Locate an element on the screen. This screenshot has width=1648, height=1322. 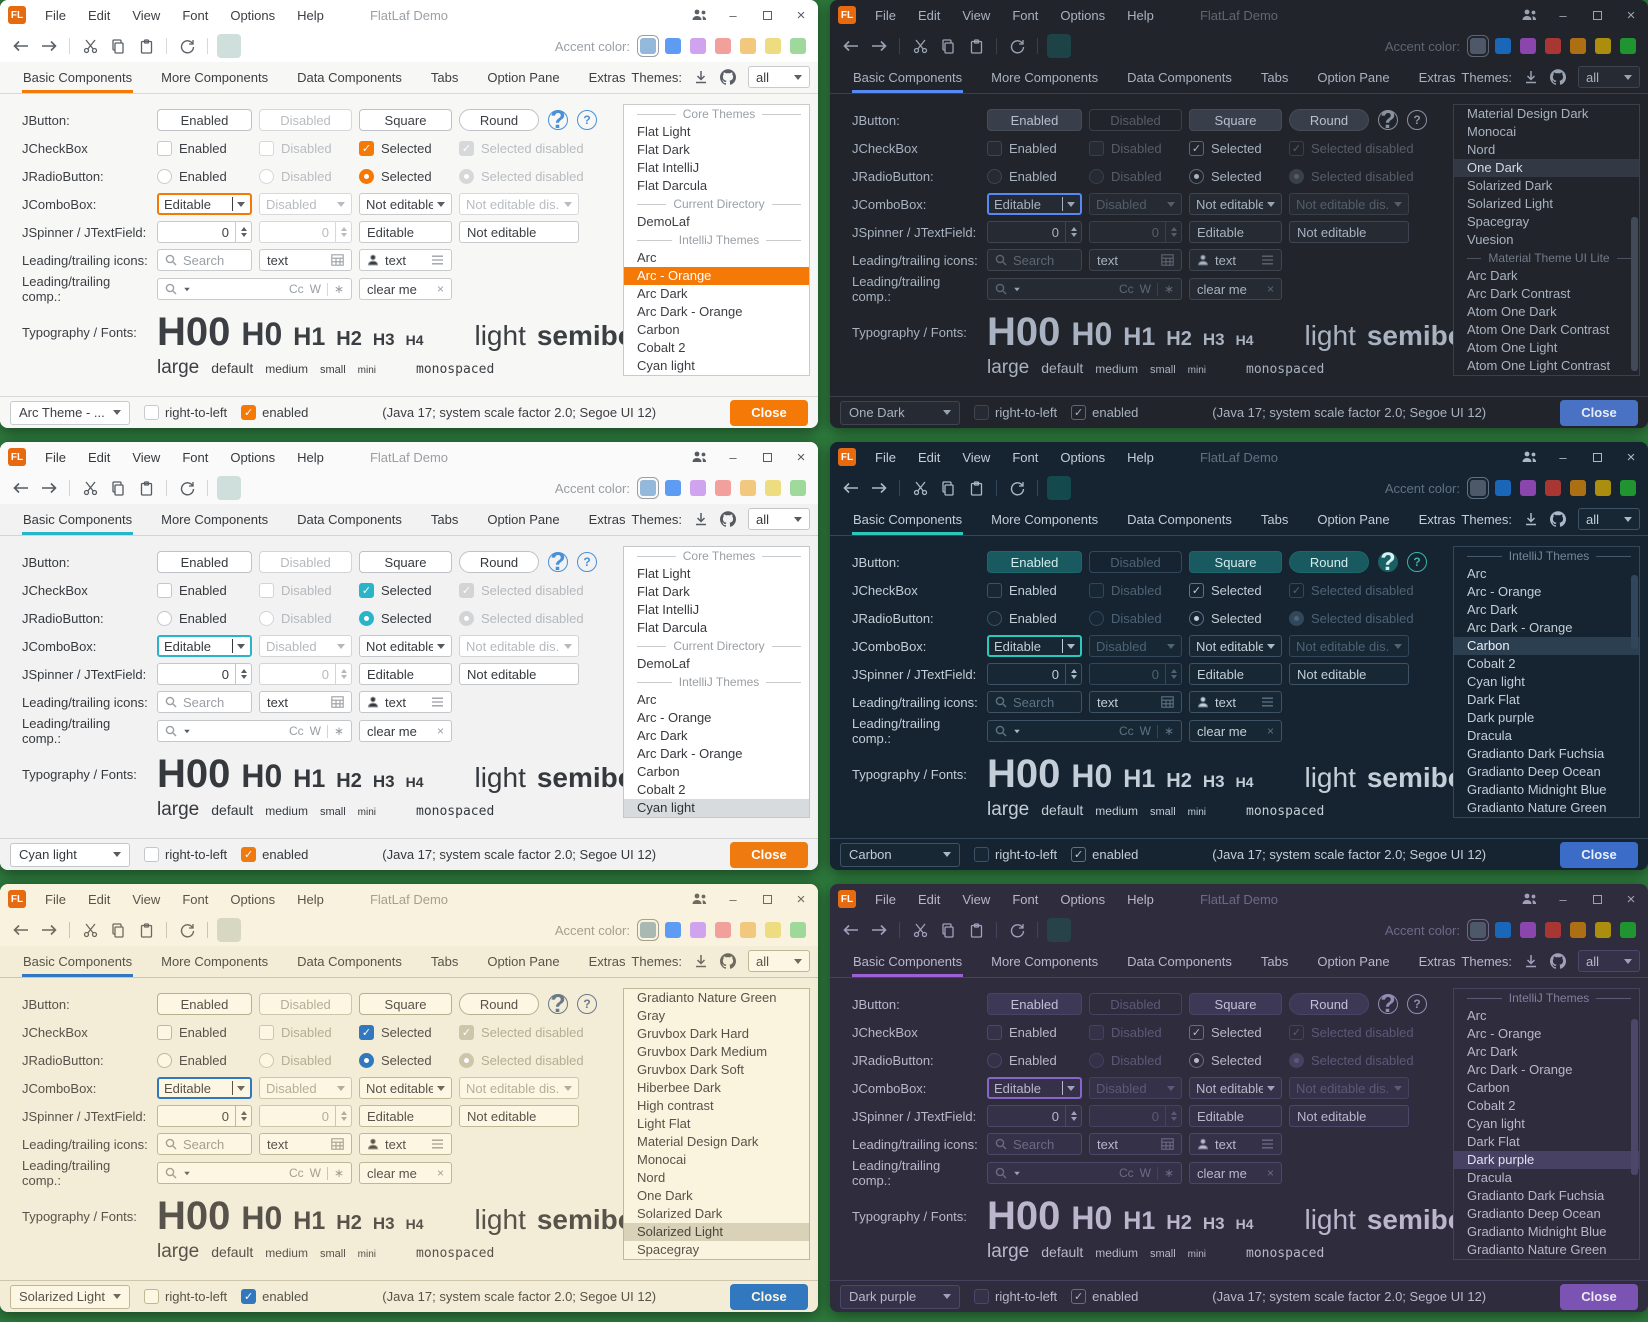
forward-icon is located at coordinates (879, 930).